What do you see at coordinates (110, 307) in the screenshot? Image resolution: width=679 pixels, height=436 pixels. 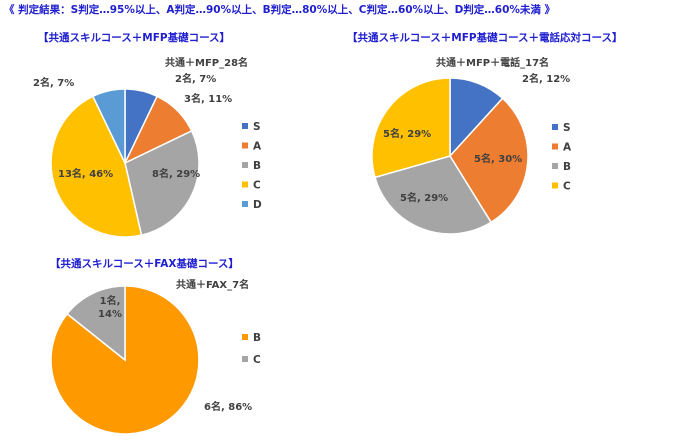 I see `chart3-data-label-C: 1名, 14%` at bounding box center [110, 307].